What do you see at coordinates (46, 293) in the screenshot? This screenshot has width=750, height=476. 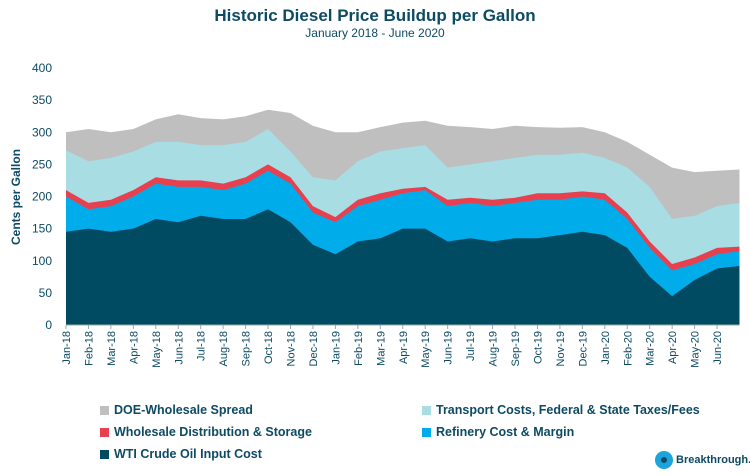 I see `y-tick-label: 50` at bounding box center [46, 293].